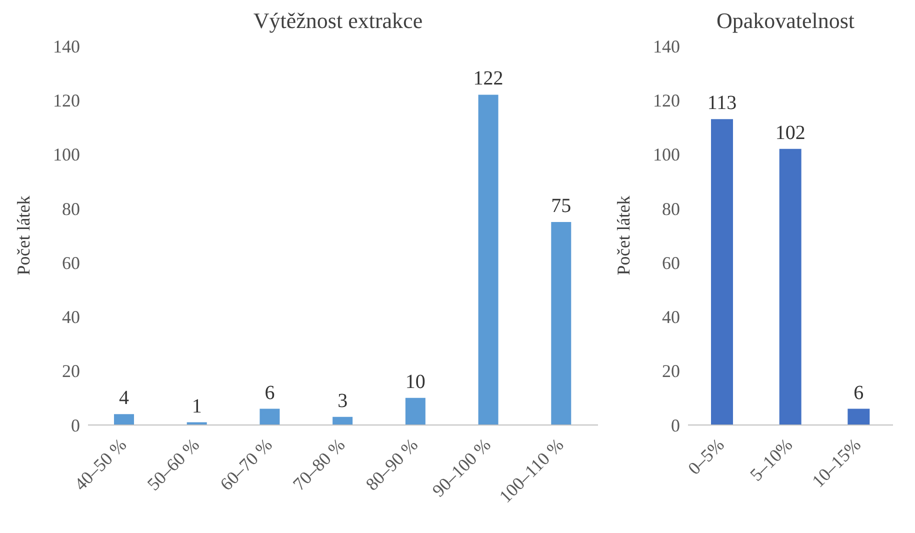 The width and height of the screenshot is (915, 533). I want to click on chart-title: Výtěžnost extrakce, so click(338, 21).